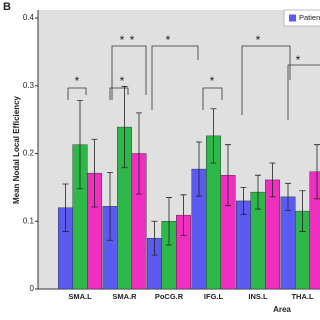  What do you see at coordinates (32, 288) in the screenshot?
I see `y-tick-label: 0` at bounding box center [32, 288].